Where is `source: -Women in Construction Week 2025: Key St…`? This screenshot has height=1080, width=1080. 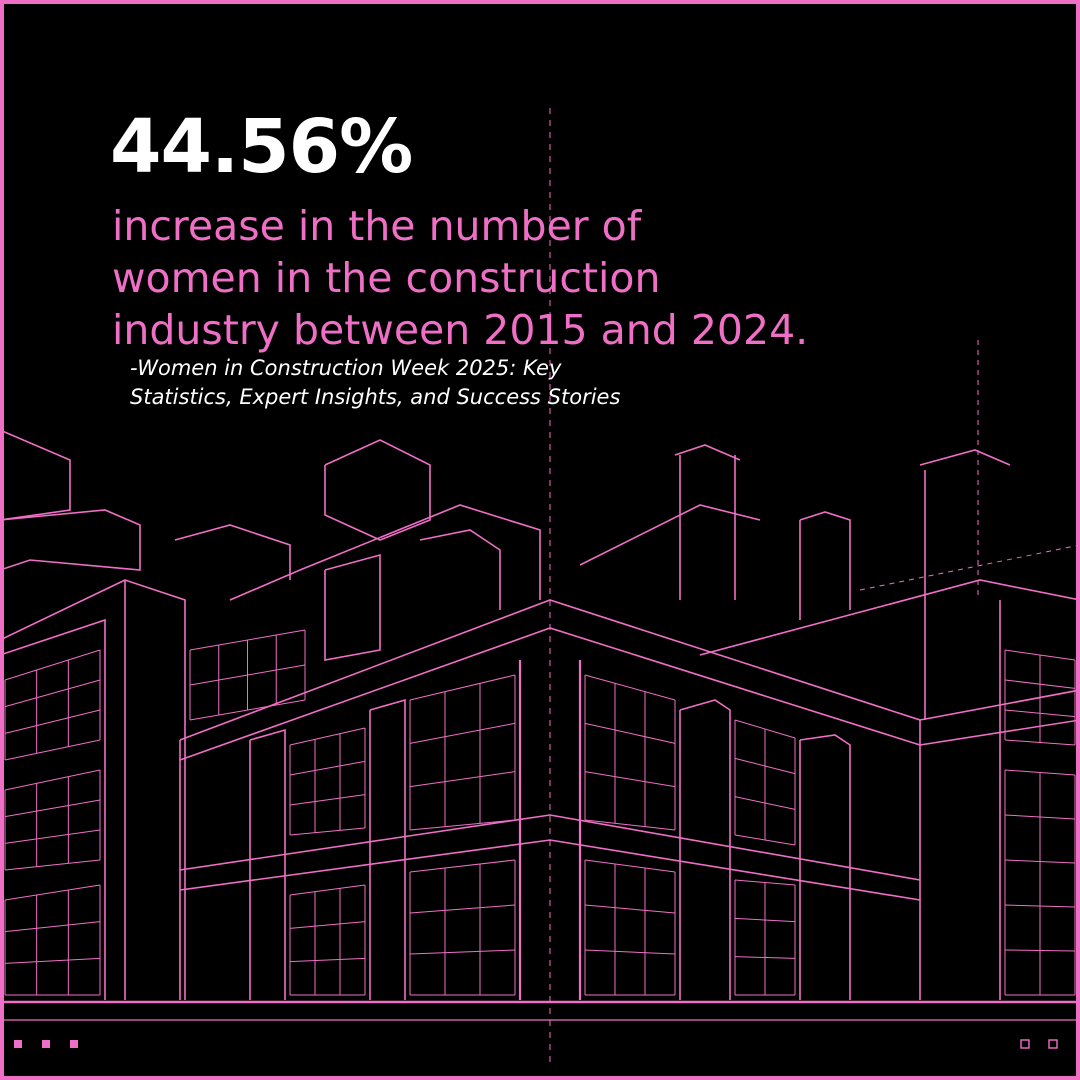
source: -Women in Construction Week 2025: Key St… is located at coordinates (375, 383).